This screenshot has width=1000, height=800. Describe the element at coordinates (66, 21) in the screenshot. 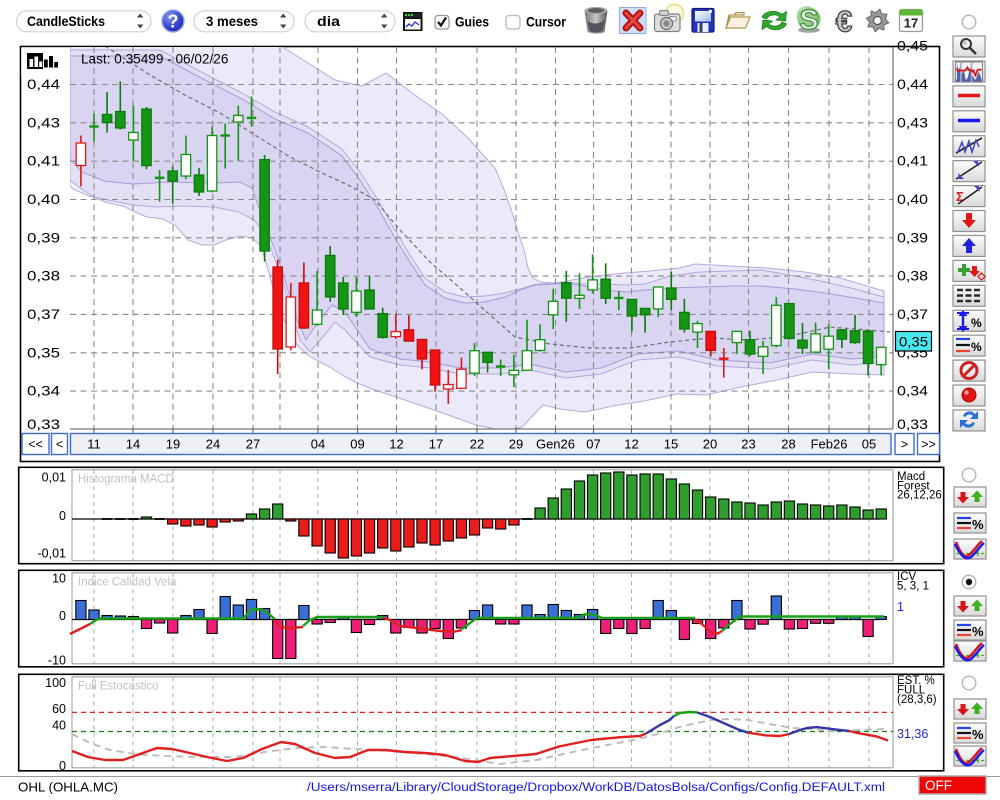

I see `svg-text: CandleSticks` at that location.